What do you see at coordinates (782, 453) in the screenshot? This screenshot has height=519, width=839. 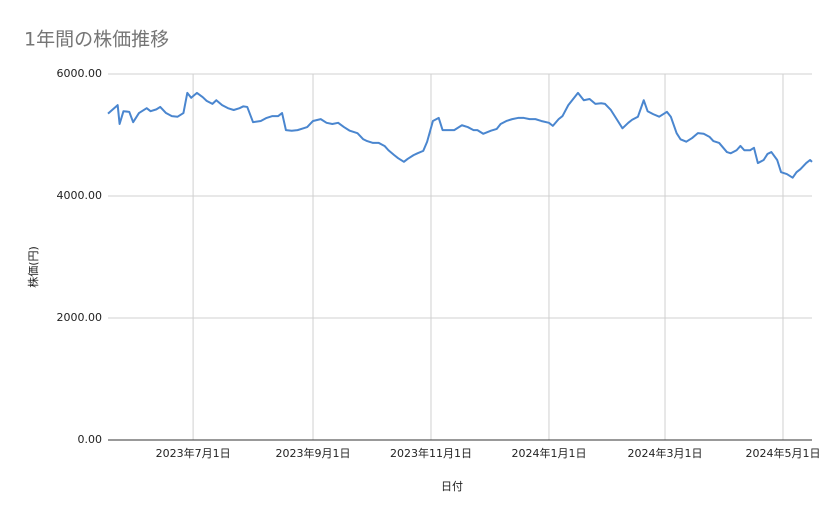 I see `x-tick-label: 2024年5月1日` at bounding box center [782, 453].